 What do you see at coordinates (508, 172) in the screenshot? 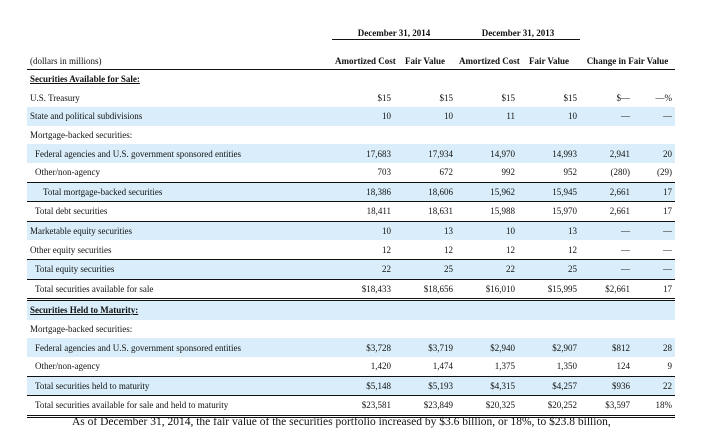
I see `cell-value: 992` at bounding box center [508, 172].